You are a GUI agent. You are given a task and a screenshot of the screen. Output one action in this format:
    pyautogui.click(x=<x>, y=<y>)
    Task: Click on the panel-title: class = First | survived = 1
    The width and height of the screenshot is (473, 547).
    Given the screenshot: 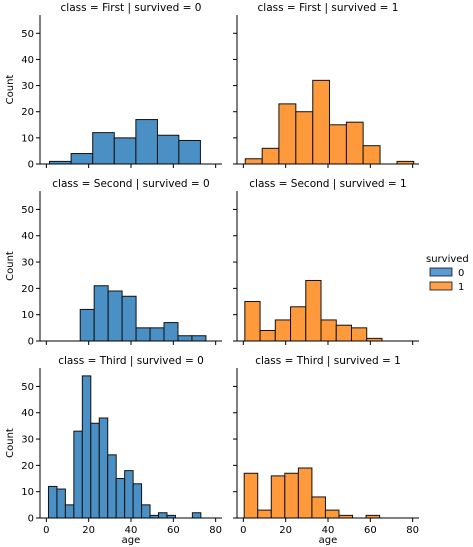 What is the action you would take?
    pyautogui.click(x=328, y=8)
    